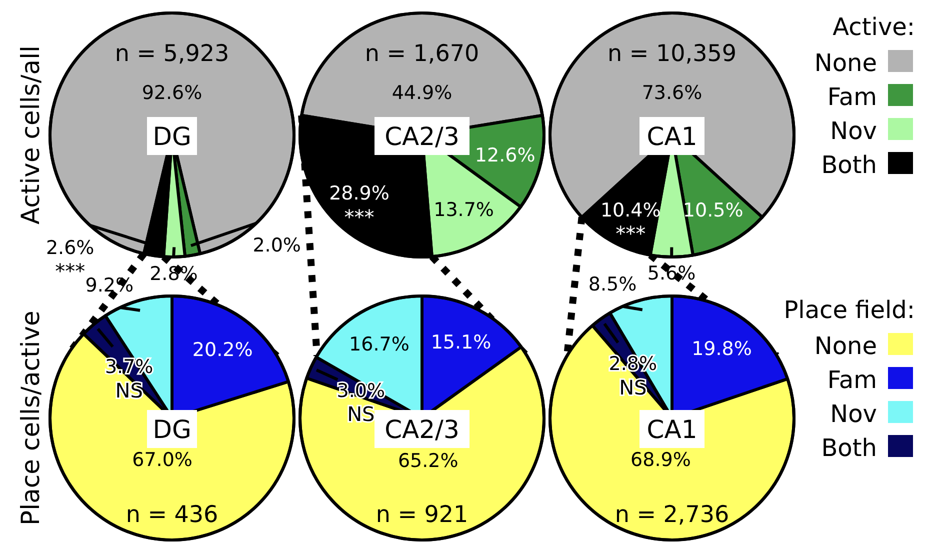 Image resolution: width=927 pixels, height=545 pixels. What do you see at coordinates (422, 93) in the screenshot?
I see `data-label: 44.9%` at bounding box center [422, 93].